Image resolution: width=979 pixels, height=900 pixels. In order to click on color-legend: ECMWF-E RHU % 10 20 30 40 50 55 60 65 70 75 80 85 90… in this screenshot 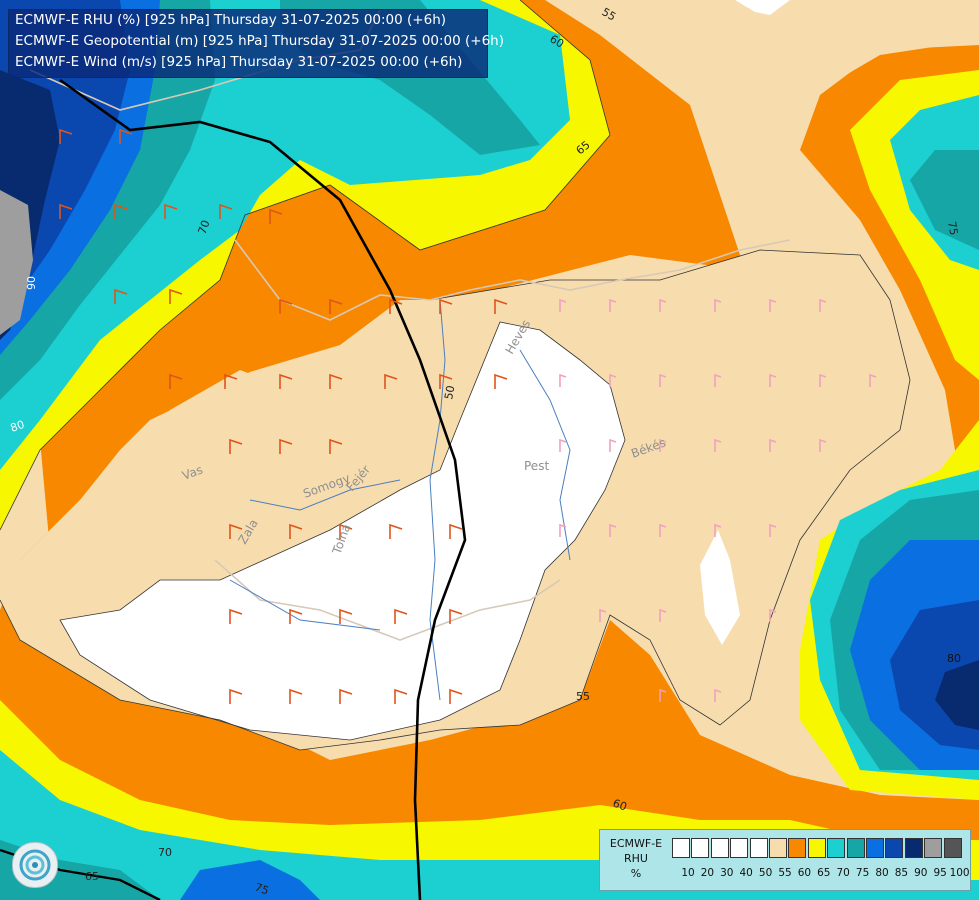, I will do `click(785, 860)`.